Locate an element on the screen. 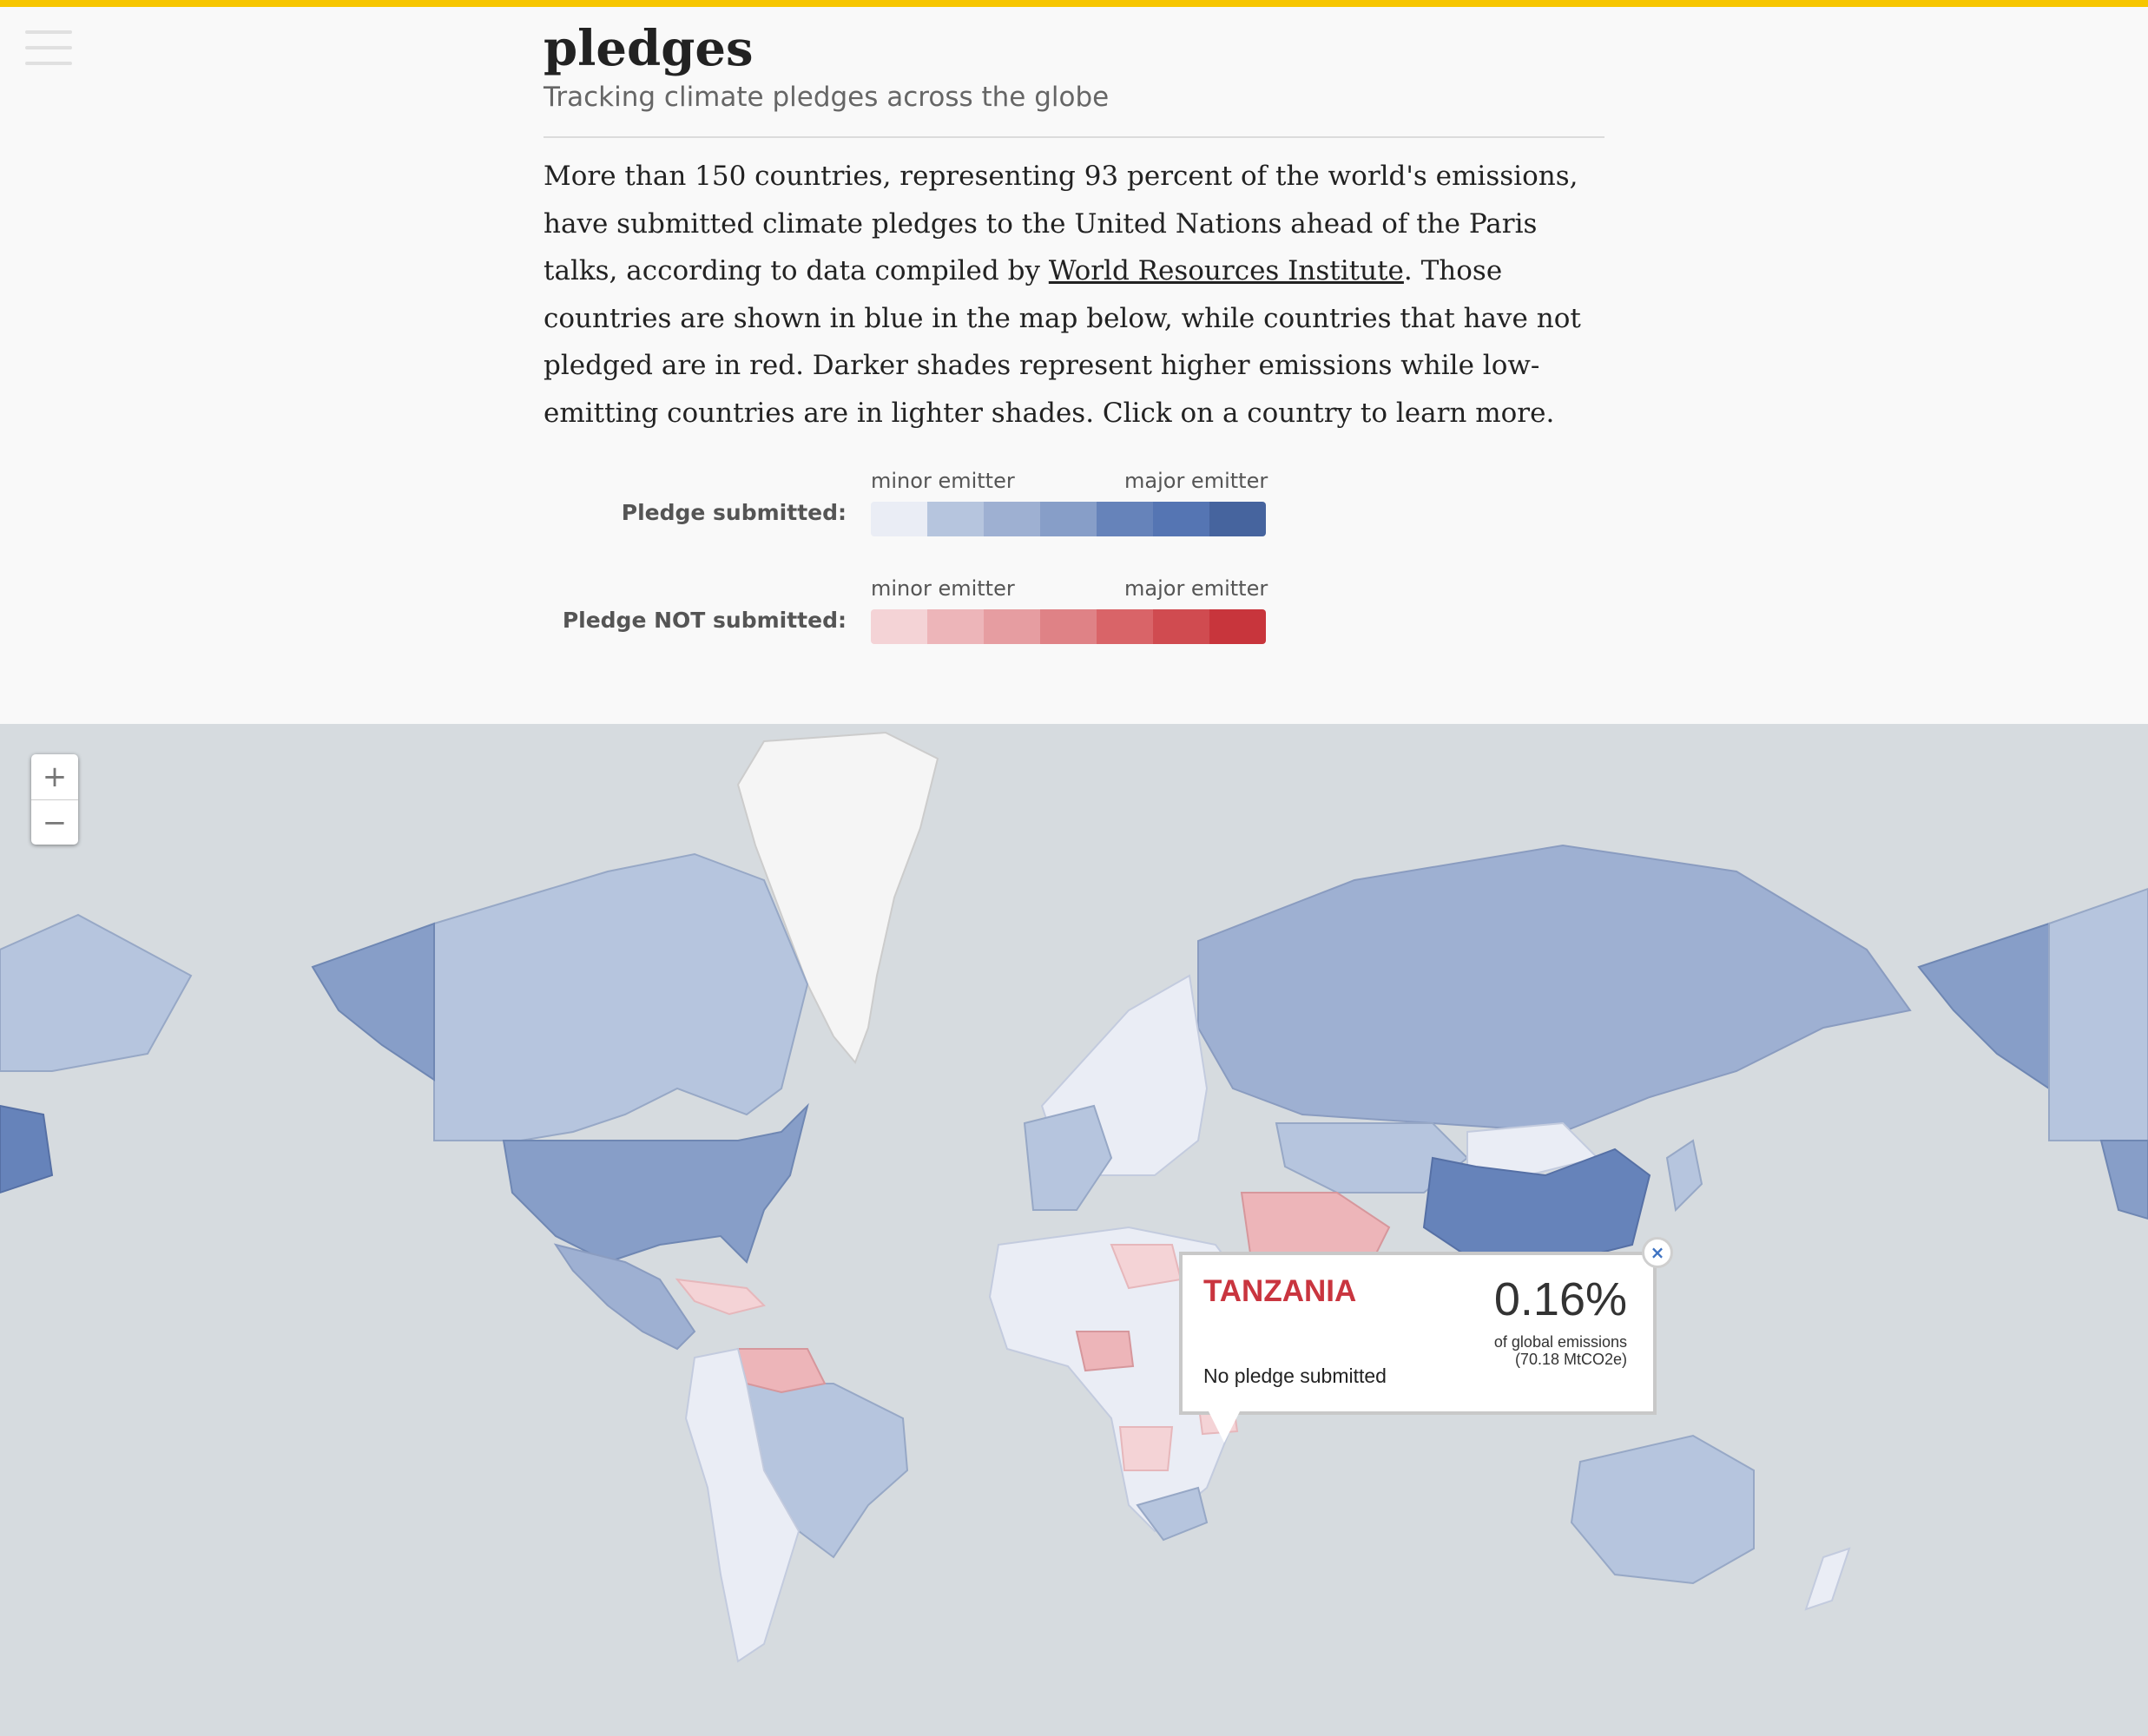 The width and height of the screenshot is (2148, 1736). legend-not-submitted-swatches is located at coordinates (1068, 626).